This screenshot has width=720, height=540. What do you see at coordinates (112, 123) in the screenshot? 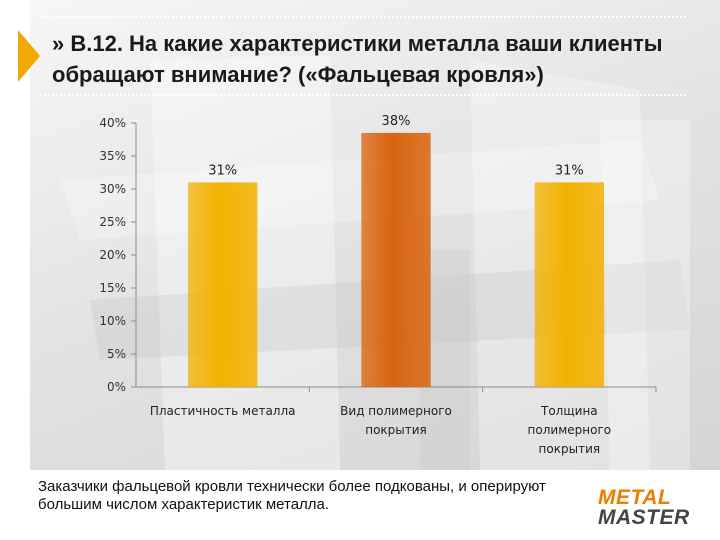
I see `y-tick-label: 40%` at bounding box center [112, 123].